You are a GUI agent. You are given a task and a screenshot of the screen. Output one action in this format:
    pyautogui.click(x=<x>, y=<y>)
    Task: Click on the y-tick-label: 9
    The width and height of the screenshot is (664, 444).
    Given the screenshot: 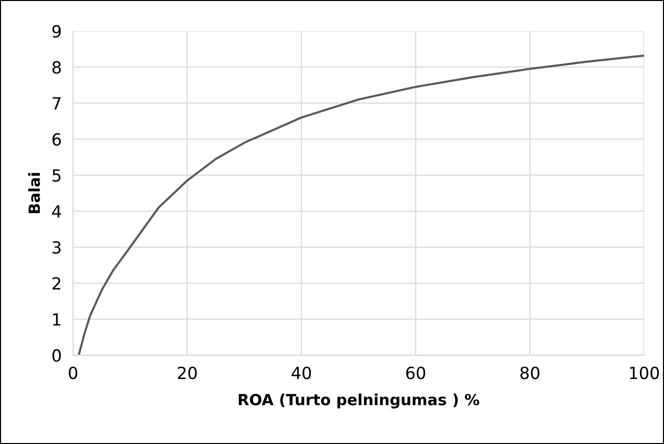 What is the action you would take?
    pyautogui.click(x=56, y=31)
    